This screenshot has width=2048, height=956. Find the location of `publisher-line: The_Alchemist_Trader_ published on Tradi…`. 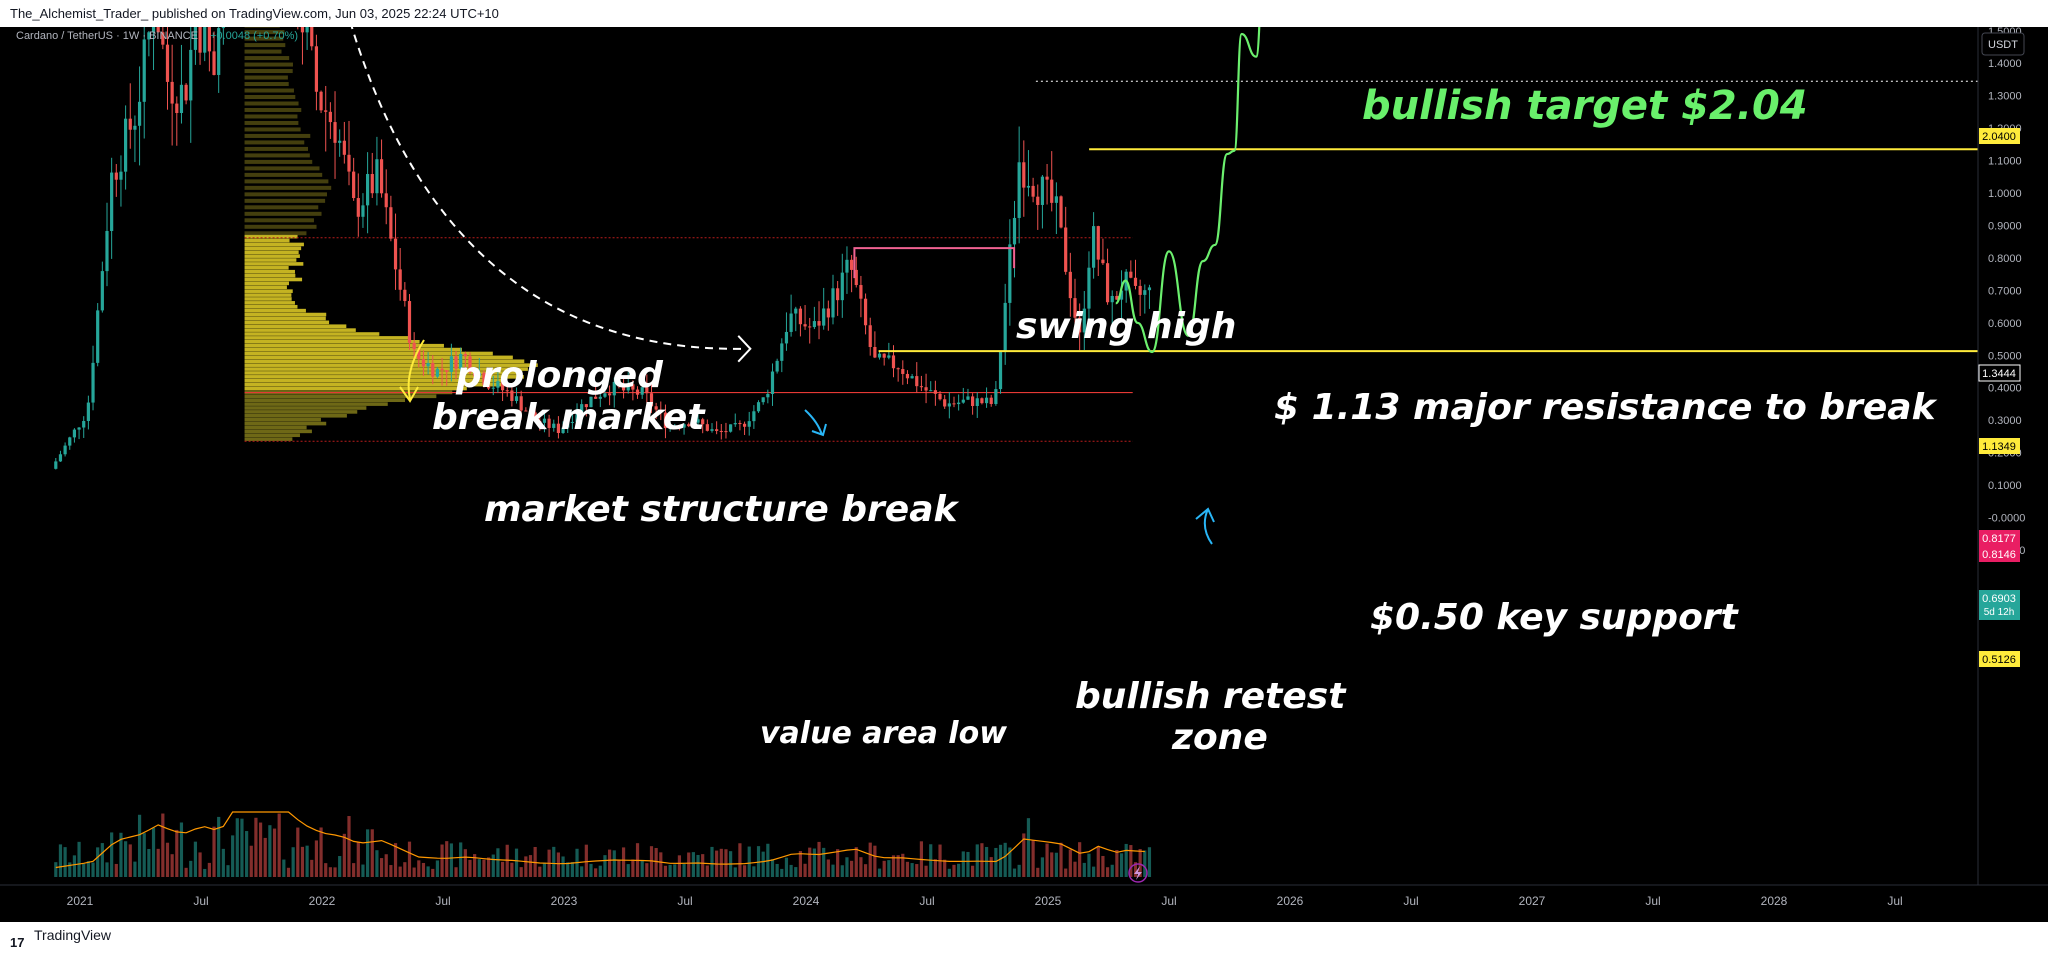

publisher-line: The_Alchemist_Trader_ published on Tradi… is located at coordinates (254, 13).